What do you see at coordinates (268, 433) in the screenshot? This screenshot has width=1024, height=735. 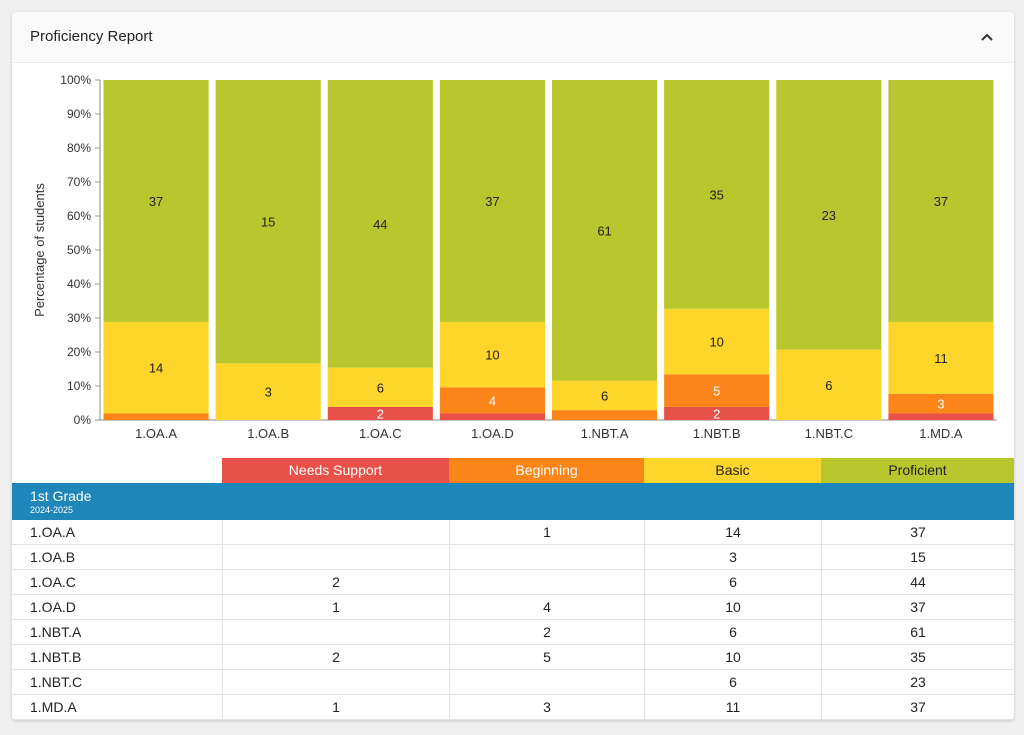 I see `x-tick-label: 1.OA.B` at bounding box center [268, 433].